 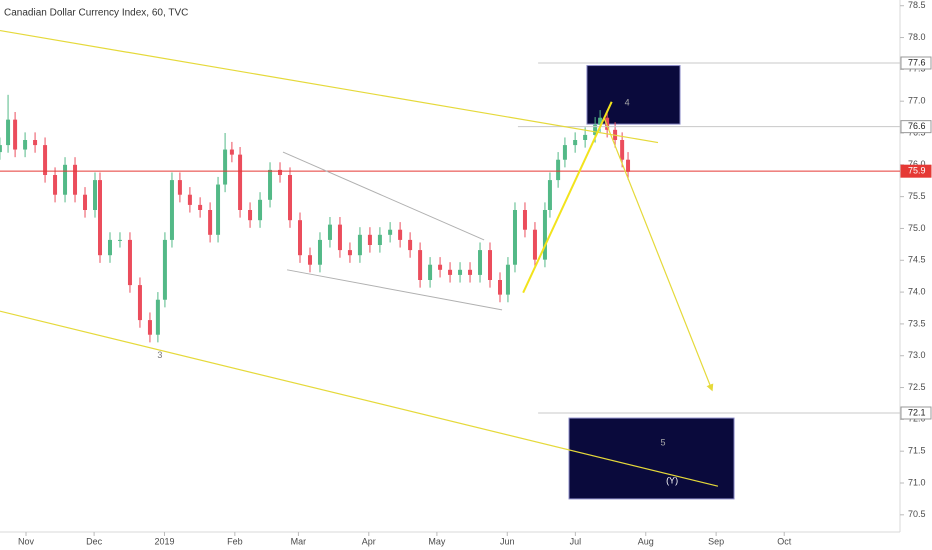 I want to click on y-tick-label: 74.0, so click(x=917, y=291).